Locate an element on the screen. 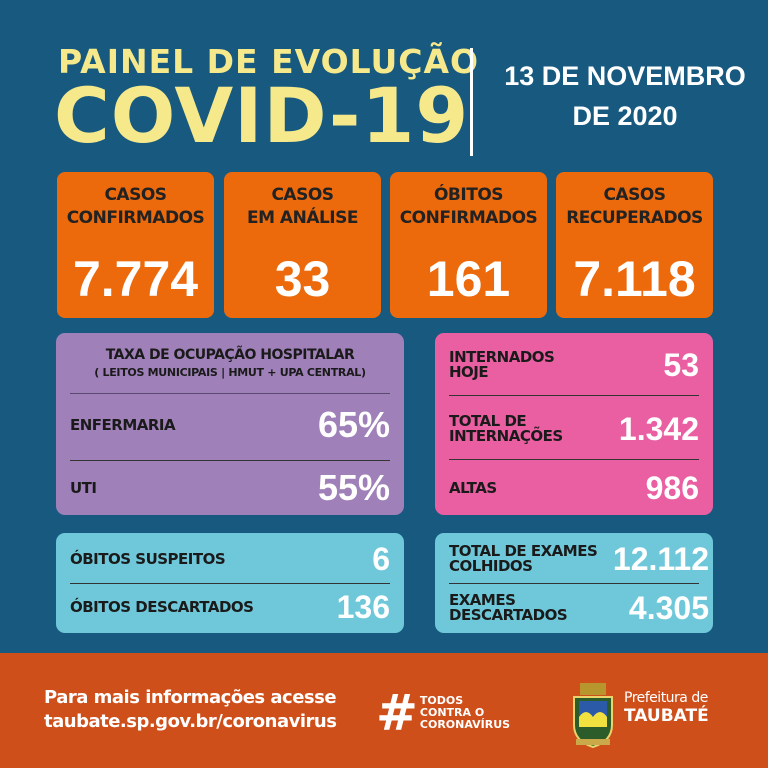 This screenshot has height=768, width=768. footer-info: Para mais informações acesse is located at coordinates (190, 697).